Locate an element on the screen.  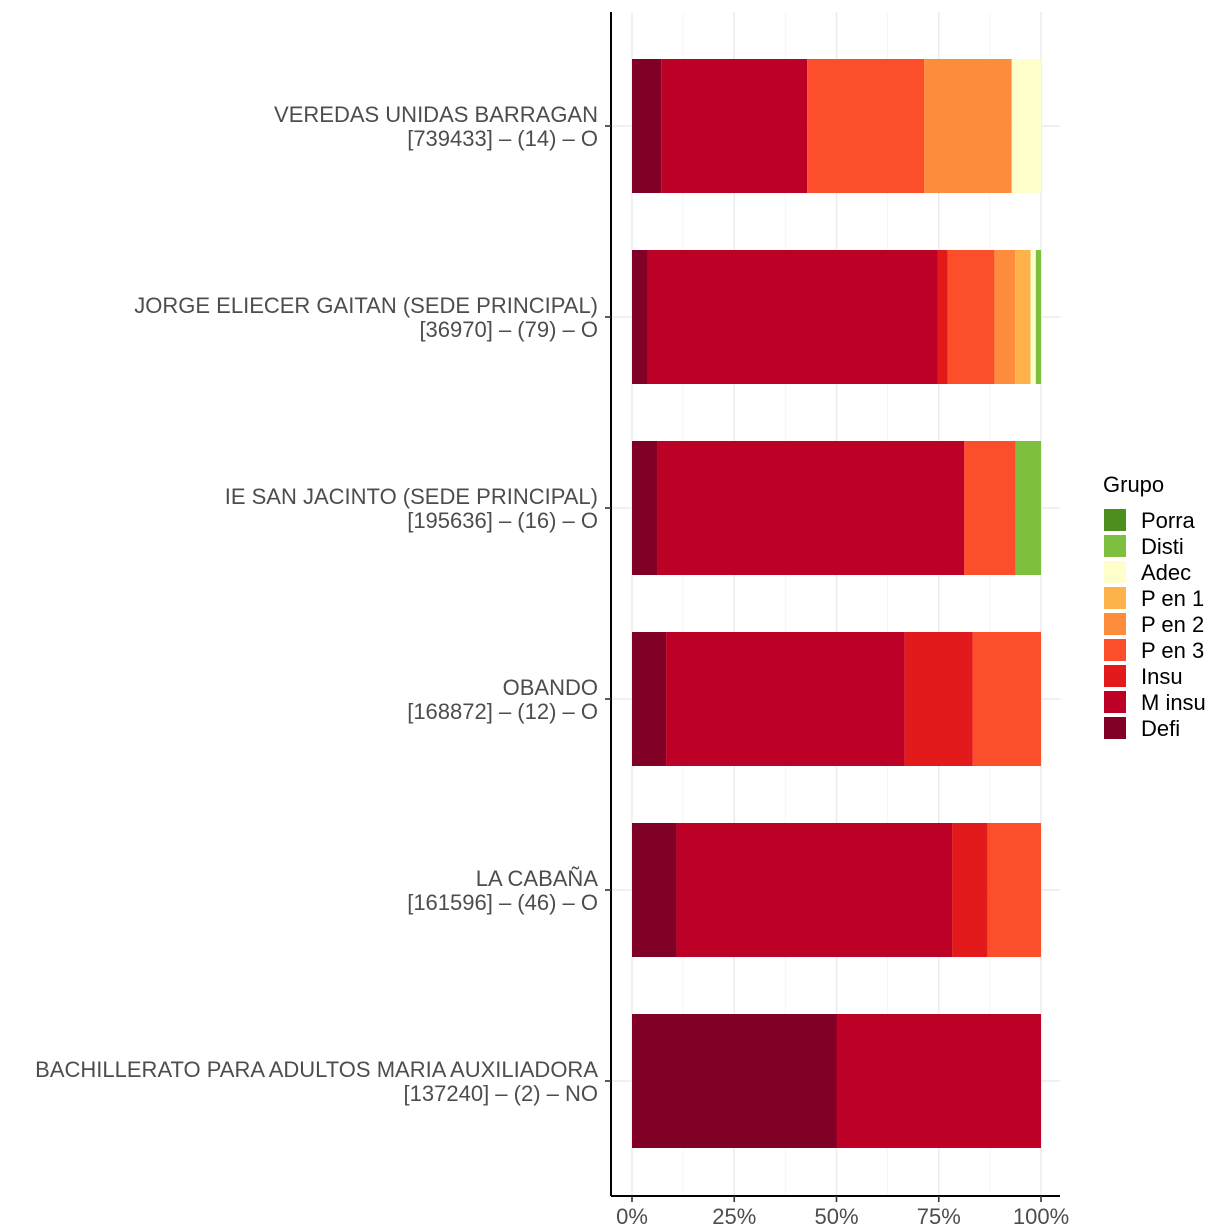
legend-title: Grupo is located at coordinates (1133, 484).